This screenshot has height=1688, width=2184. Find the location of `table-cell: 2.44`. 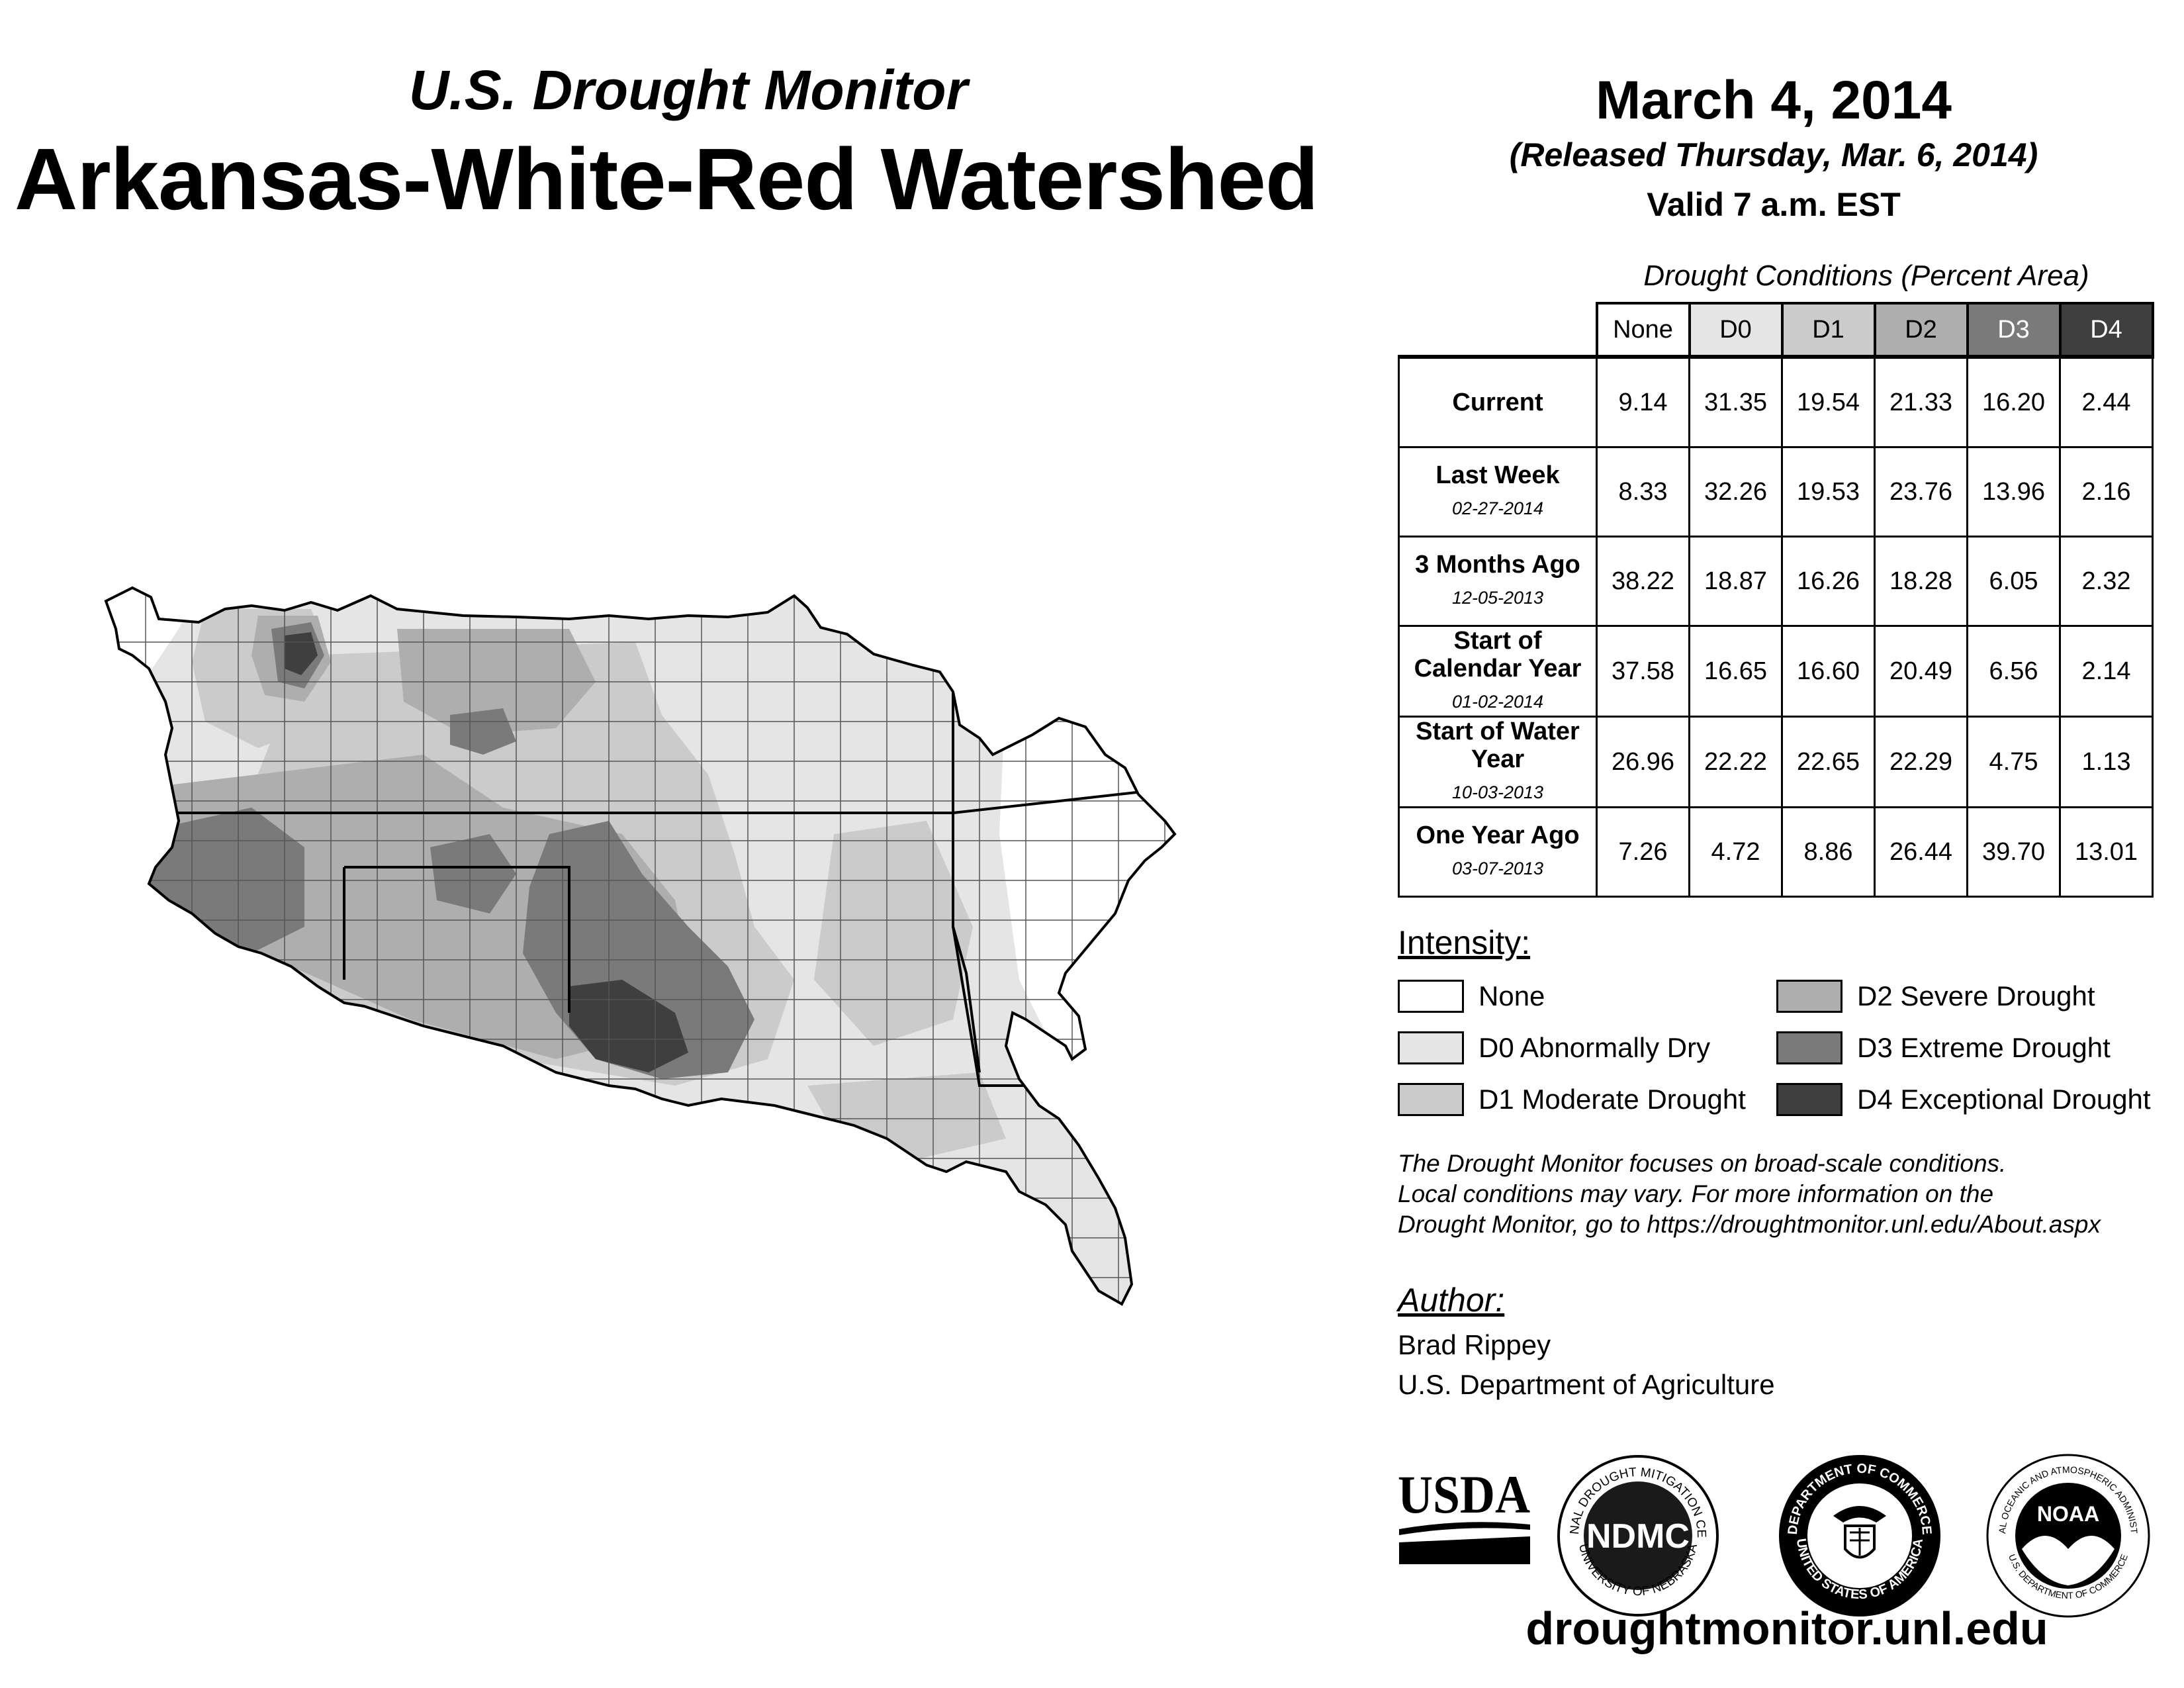

table-cell: 2.44 is located at coordinates (2106, 401).